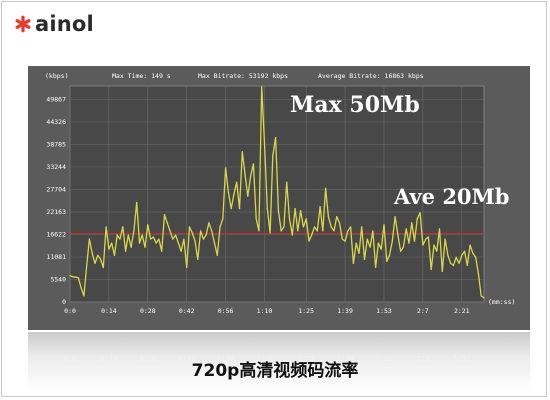 Image resolution: width=550 pixels, height=400 pixels. What do you see at coordinates (371, 76) in the screenshot?
I see `header-average-bitrate: Average Bitrate: 16863 kbps` at bounding box center [371, 76].